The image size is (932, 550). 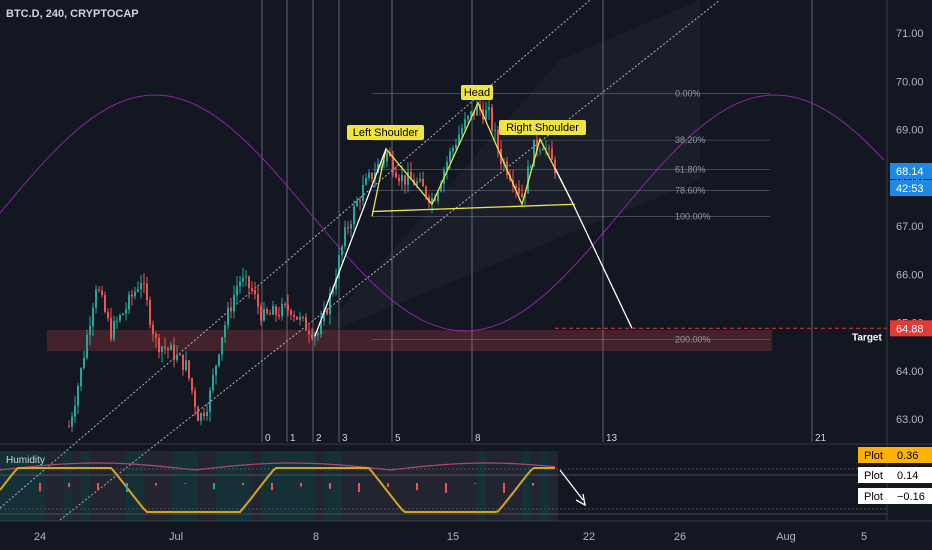 I want to click on symbol-title: BTC.D, 240, CRYPTOCAP, so click(x=72, y=14).